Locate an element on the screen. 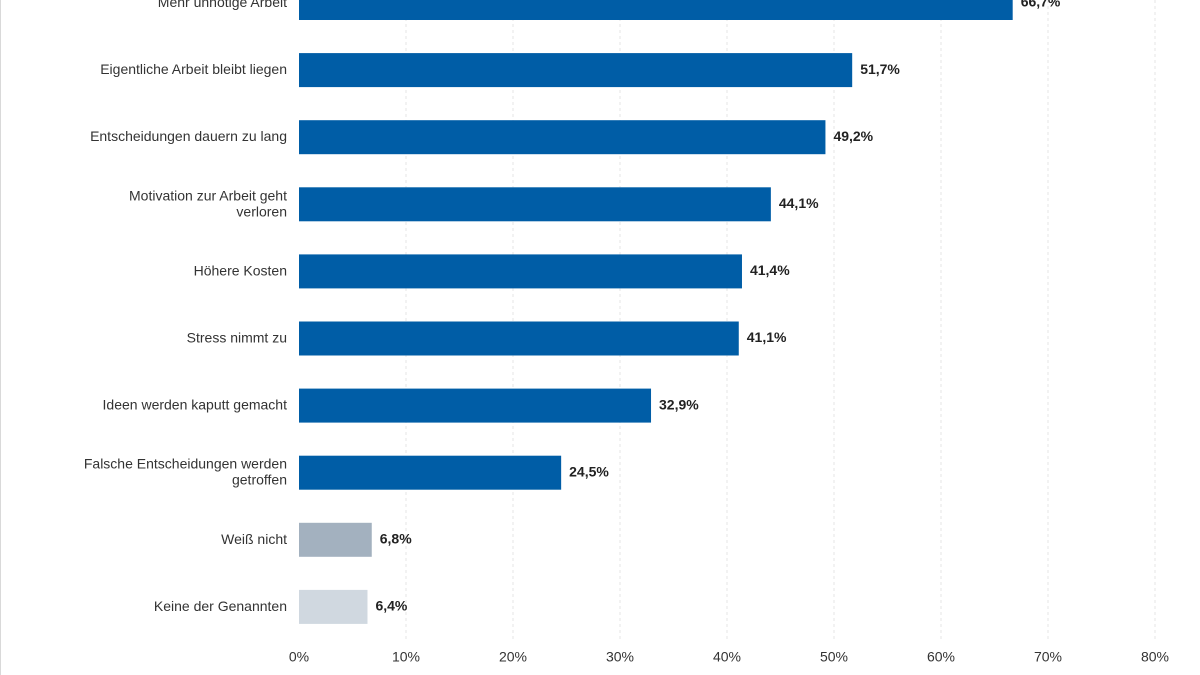 Image resolution: width=1200 pixels, height=675 pixels. x-tick-label: 40% is located at coordinates (727, 657).